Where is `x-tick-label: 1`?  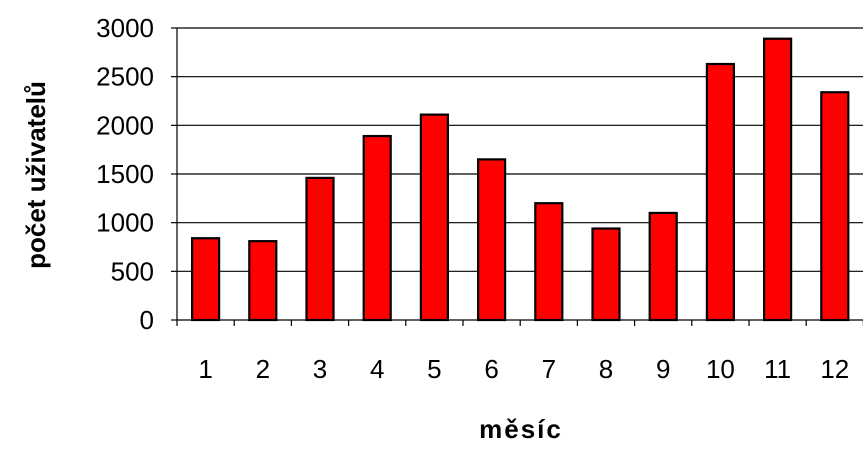
x-tick-label: 1 is located at coordinates (205, 369).